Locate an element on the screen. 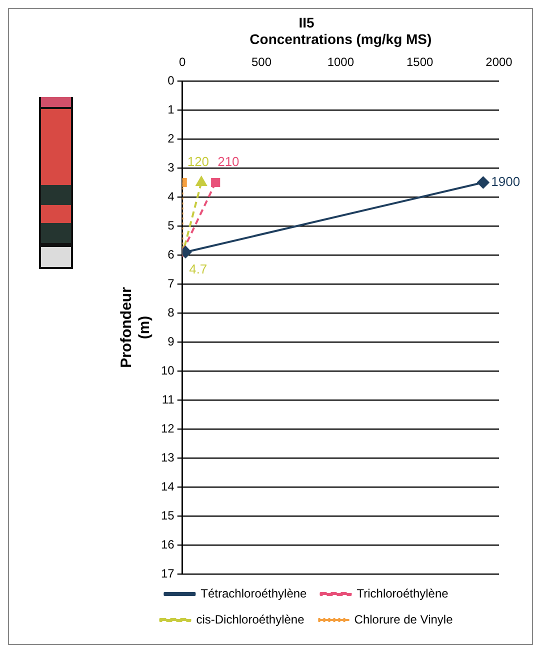  y-tick-label: 14 is located at coordinates (167, 486).